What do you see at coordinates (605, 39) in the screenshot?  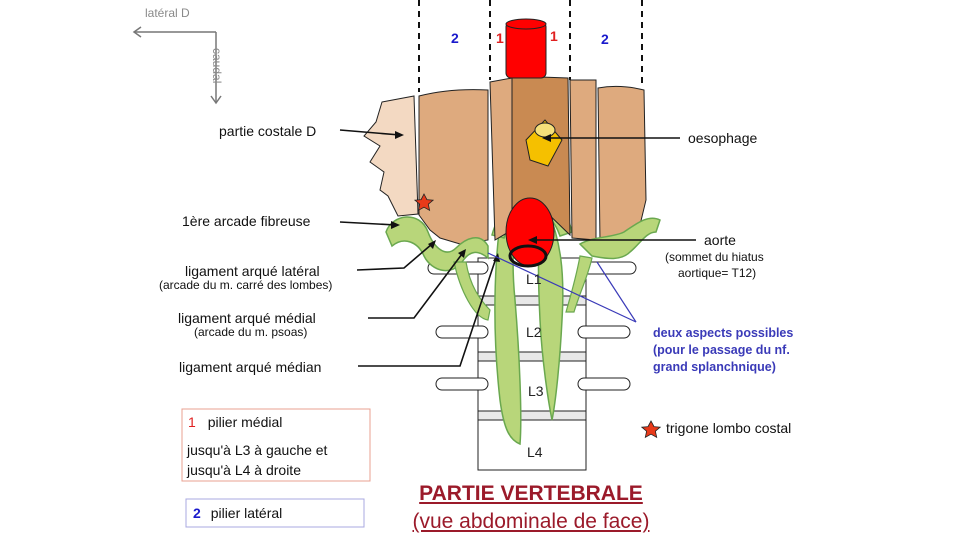 I see `pillar-num-lateral-right: 2` at bounding box center [605, 39].